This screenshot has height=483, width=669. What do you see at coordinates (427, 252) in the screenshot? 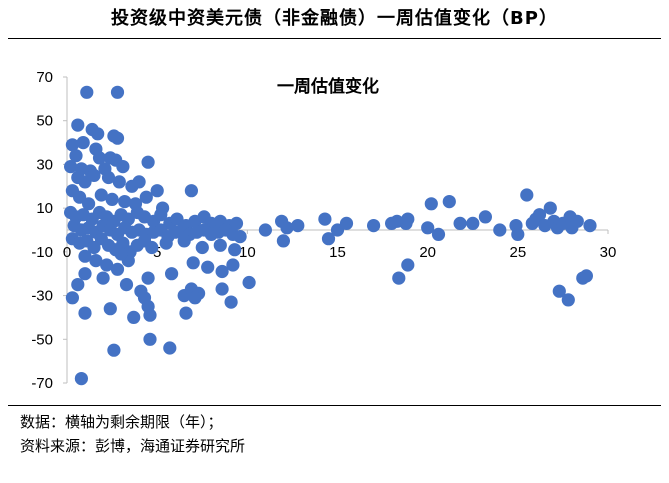
I see `x-tick-label: 20` at bounding box center [427, 252].